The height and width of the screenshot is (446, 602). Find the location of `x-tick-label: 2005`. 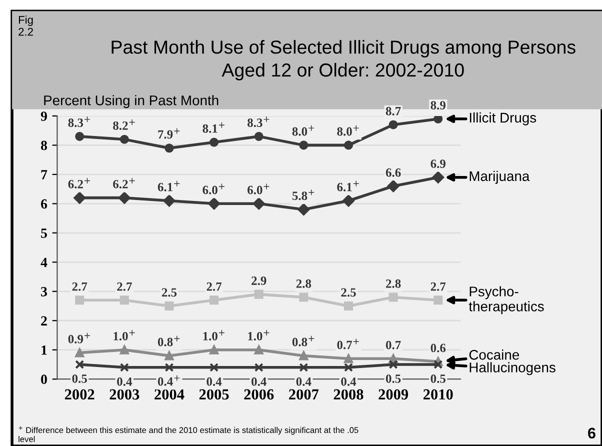

x-tick-label: 2005 is located at coordinates (214, 394).